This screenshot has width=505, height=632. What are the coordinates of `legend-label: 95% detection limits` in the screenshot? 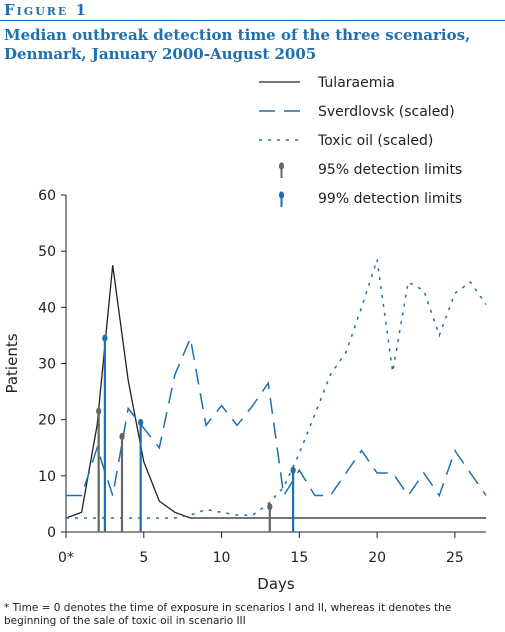 It's located at (390, 170).